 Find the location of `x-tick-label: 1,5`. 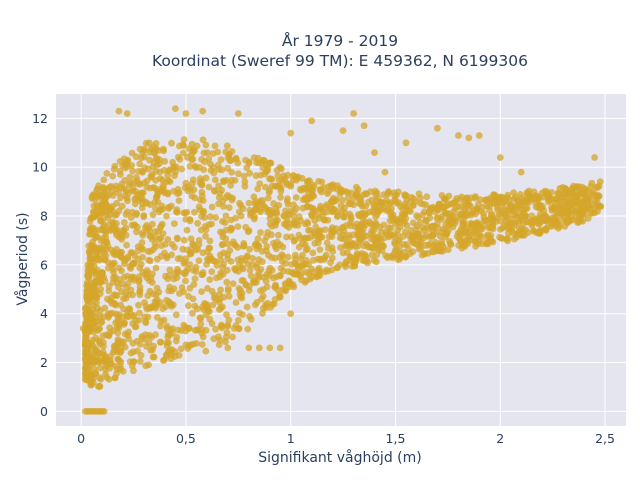

x-tick-label: 1,5 is located at coordinates (396, 438).